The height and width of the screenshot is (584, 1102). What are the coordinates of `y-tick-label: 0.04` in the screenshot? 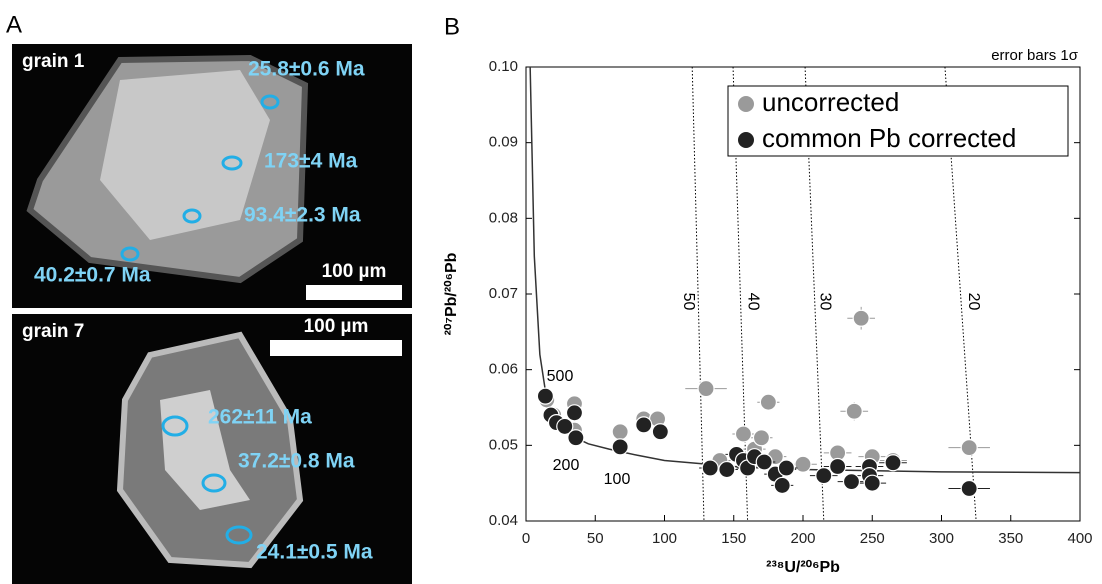 It's located at (503, 520).